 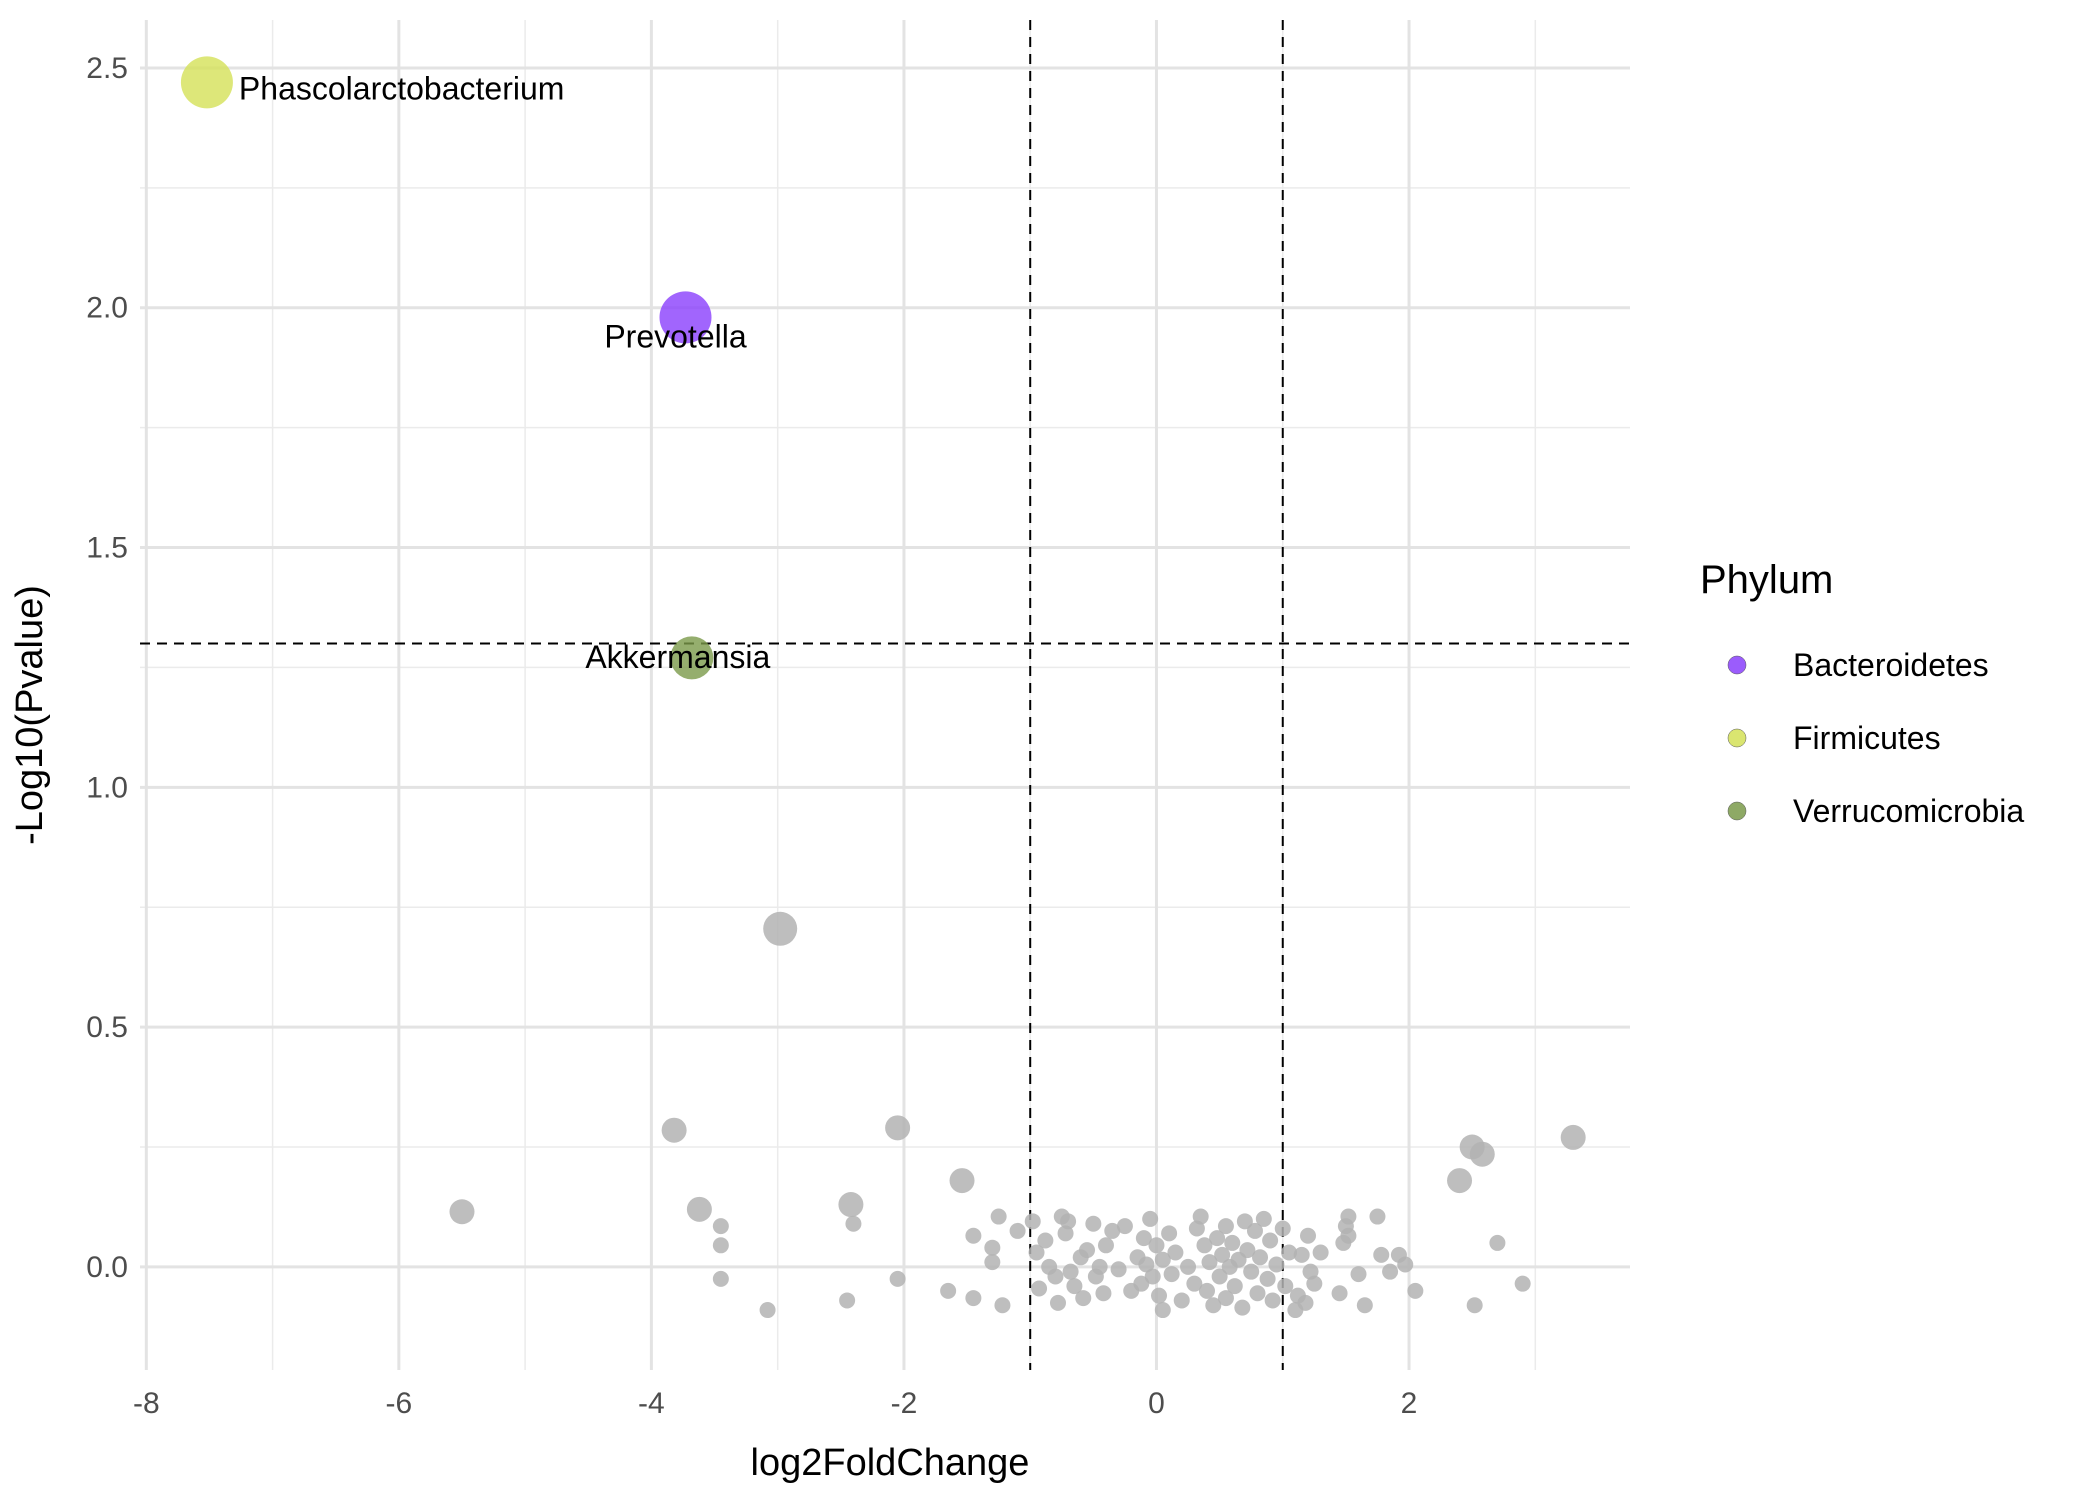 I want to click on y-tick-label: 1.5, so click(x=107, y=548).